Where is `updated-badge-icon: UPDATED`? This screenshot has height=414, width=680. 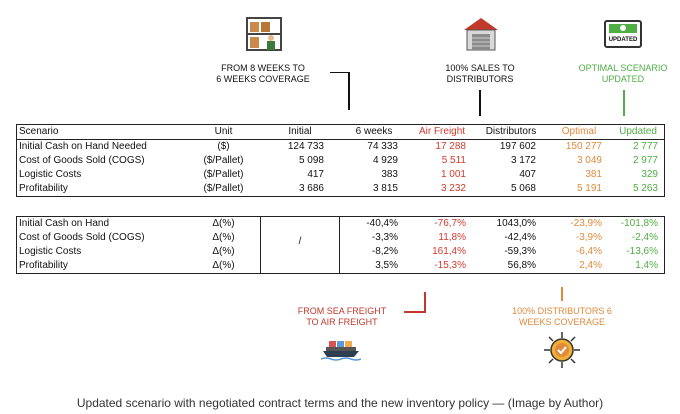 updated-badge-icon: UPDATED is located at coordinates (623, 34).